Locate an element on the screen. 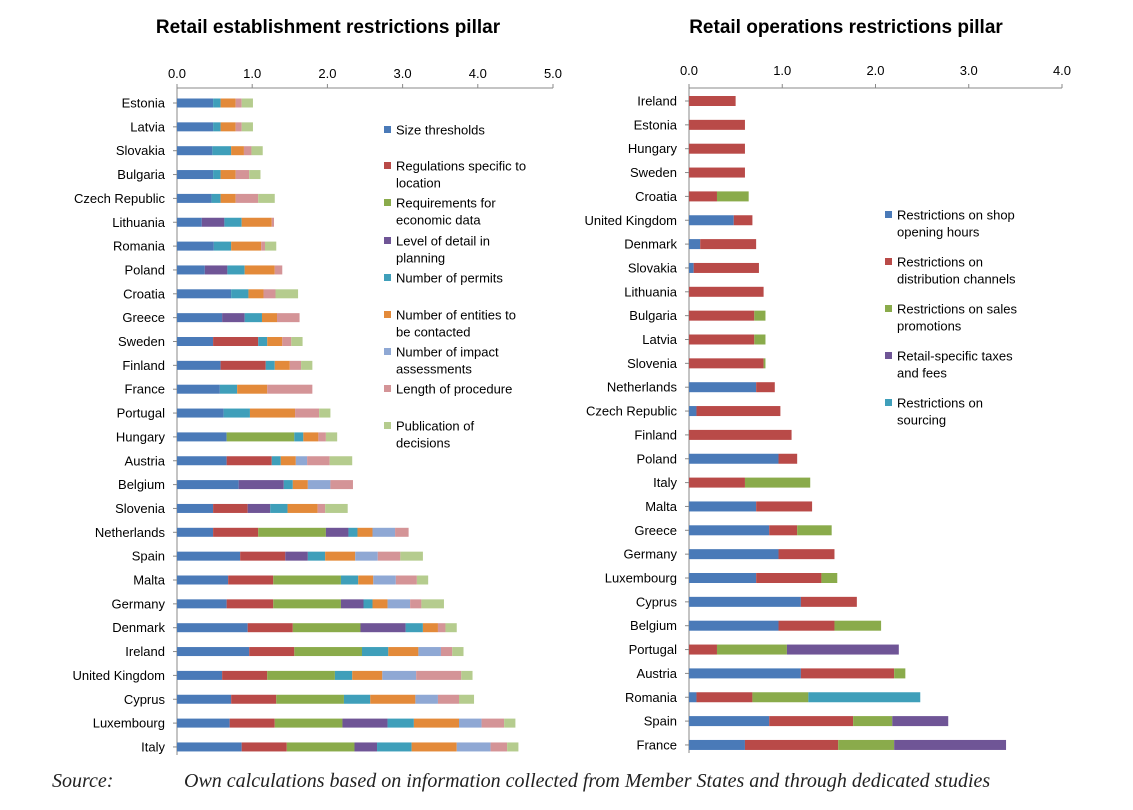 The height and width of the screenshot is (810, 1133). x-tick-label: 3.0 is located at coordinates (403, 73).